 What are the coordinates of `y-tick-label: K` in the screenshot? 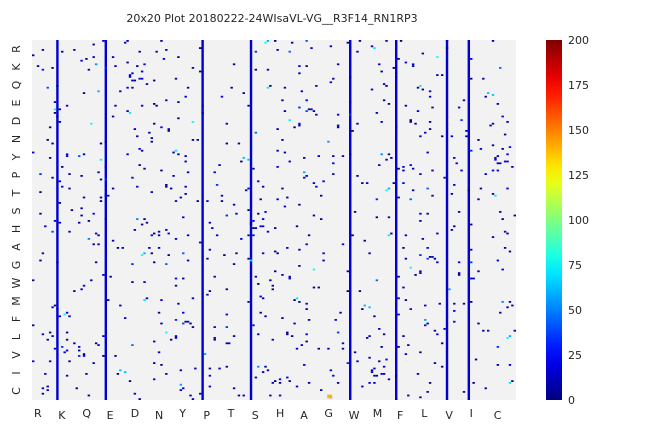 It's located at (16, 67).